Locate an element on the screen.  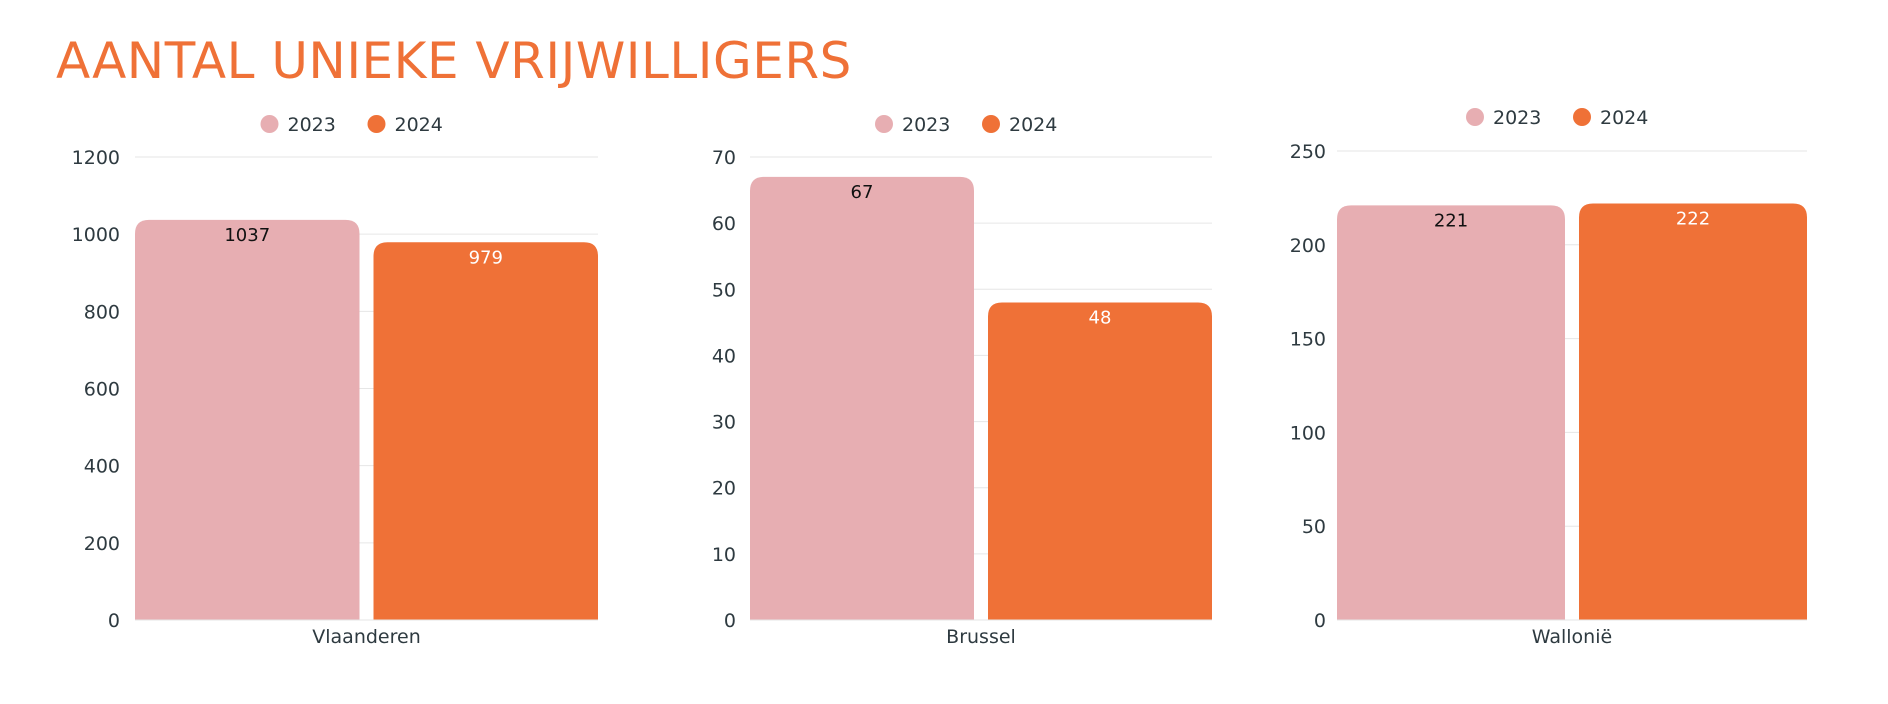
y-tick-label: 20 is located at coordinates (724, 489).